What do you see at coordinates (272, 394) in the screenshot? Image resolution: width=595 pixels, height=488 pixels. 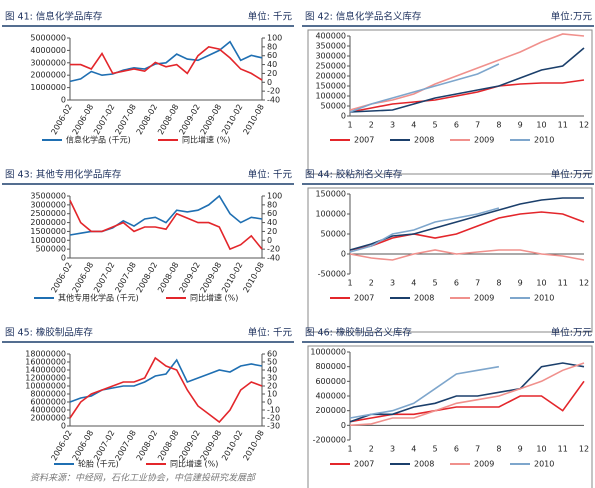 I see `y2-tick-label: 10` at bounding box center [272, 394].